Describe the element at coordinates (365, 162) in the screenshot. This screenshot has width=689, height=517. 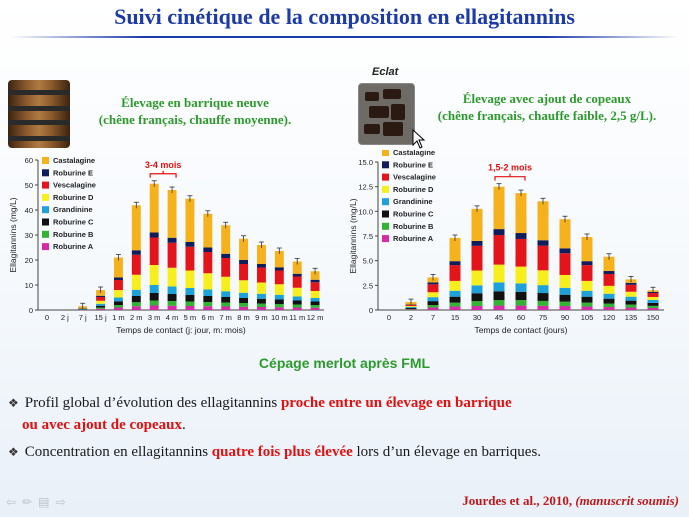
I see `y-tick-label: 15.0` at that location.